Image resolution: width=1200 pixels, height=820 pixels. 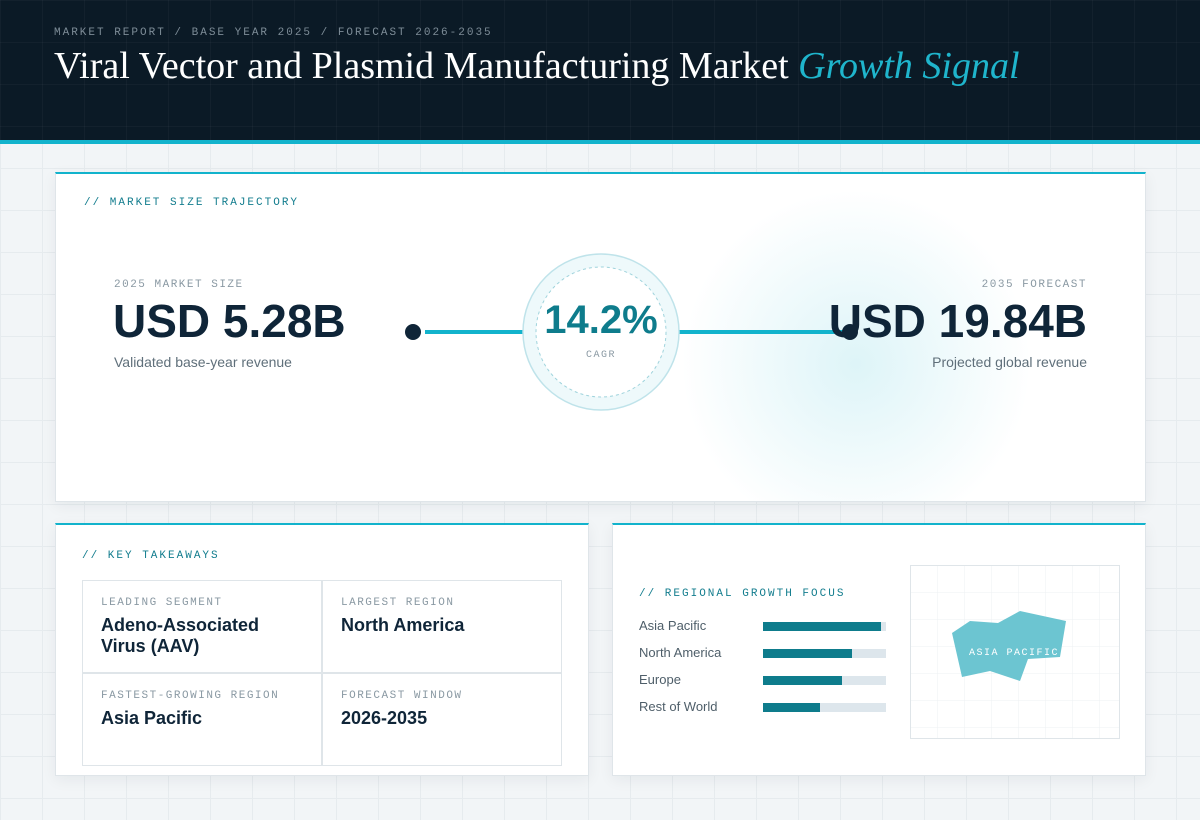 What do you see at coordinates (203, 362) in the screenshot?
I see `start-note: Validated base-year revenue` at bounding box center [203, 362].